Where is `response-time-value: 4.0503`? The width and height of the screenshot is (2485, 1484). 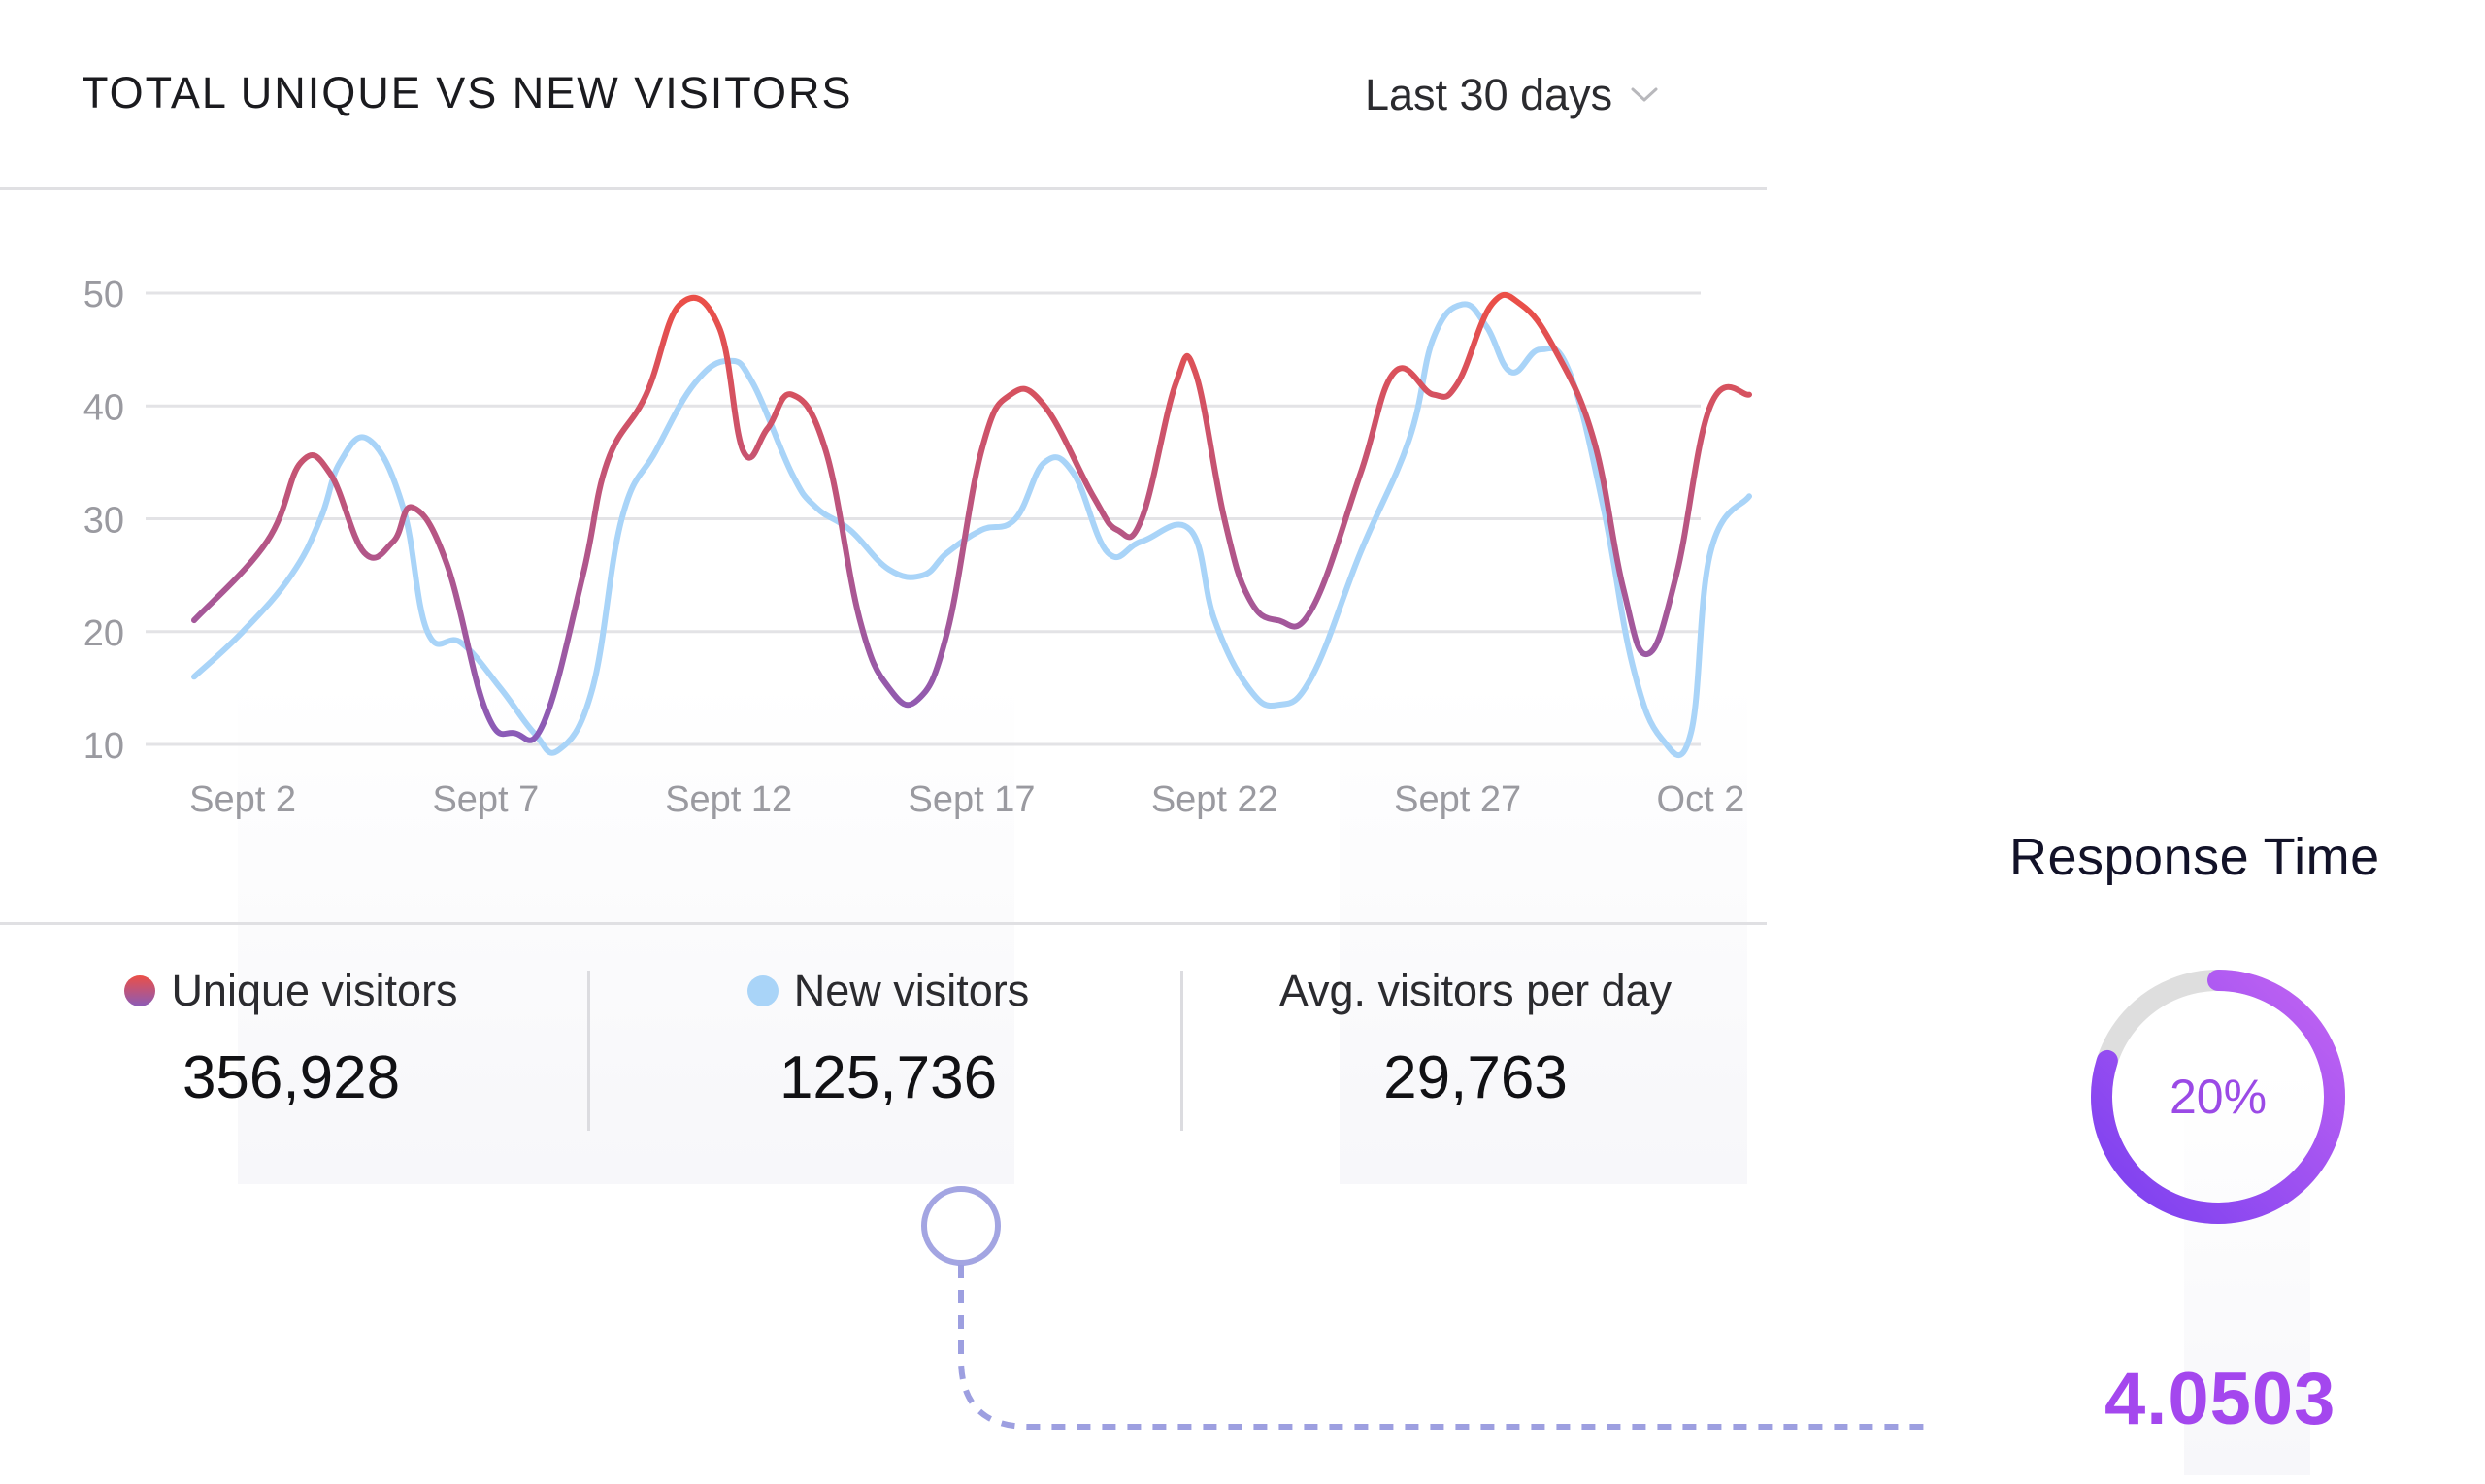 response-time-value: 4.0503 is located at coordinates (2220, 1399).